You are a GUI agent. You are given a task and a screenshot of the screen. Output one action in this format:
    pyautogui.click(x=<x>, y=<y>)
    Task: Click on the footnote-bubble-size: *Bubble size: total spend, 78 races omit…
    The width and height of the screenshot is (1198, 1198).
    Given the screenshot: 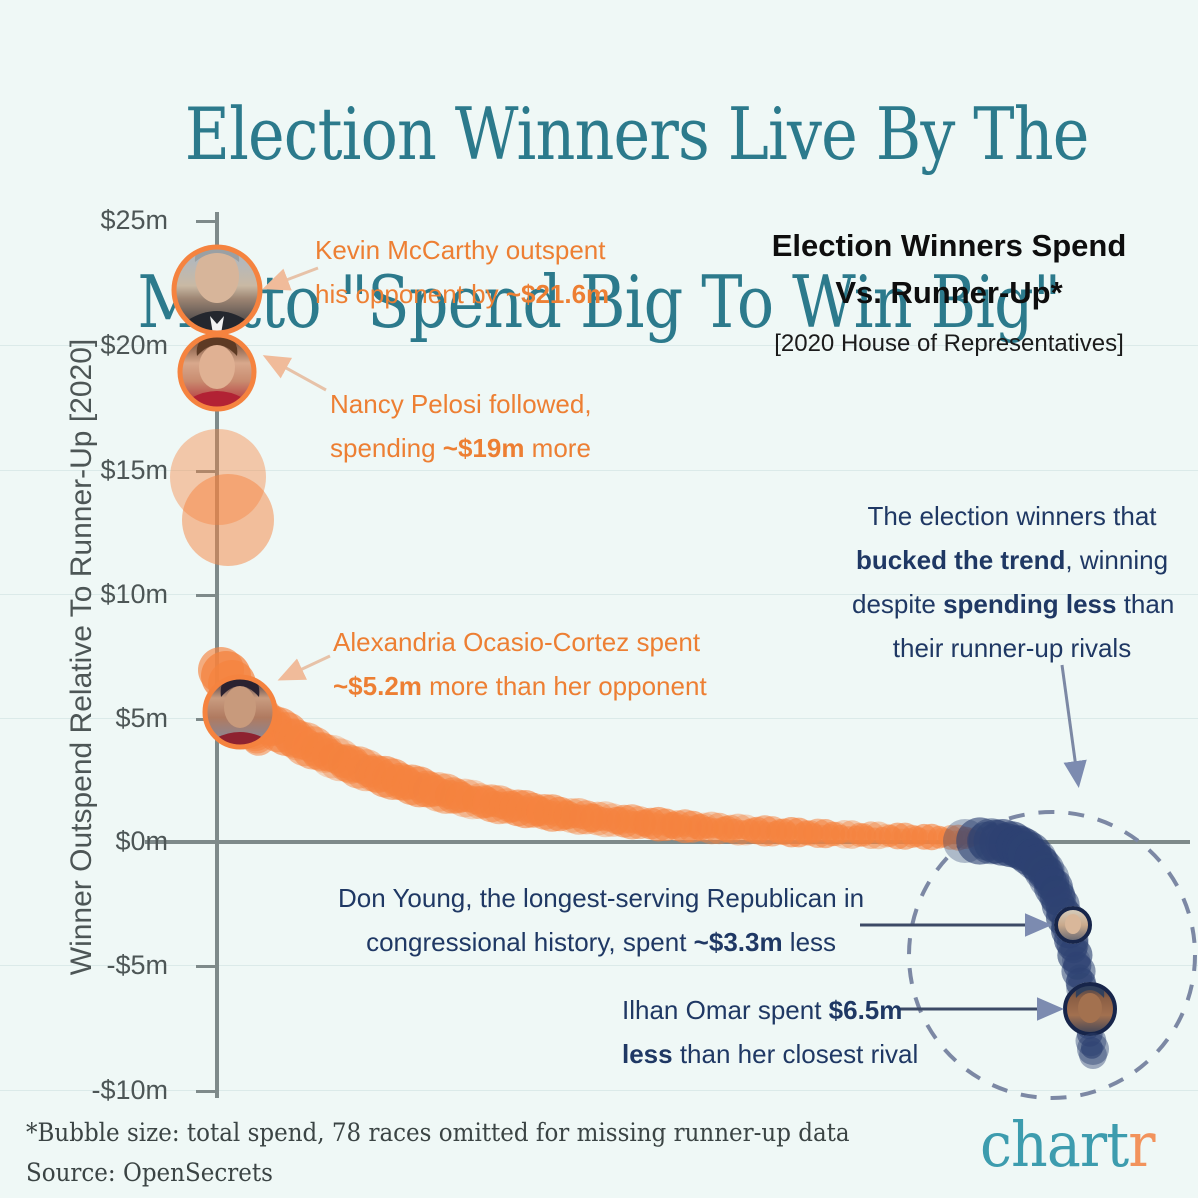 What is the action you would take?
    pyautogui.click(x=438, y=1132)
    